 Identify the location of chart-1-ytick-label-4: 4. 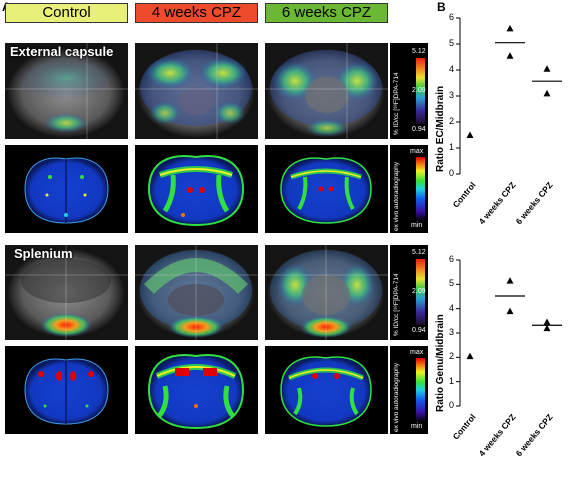
(451, 307).